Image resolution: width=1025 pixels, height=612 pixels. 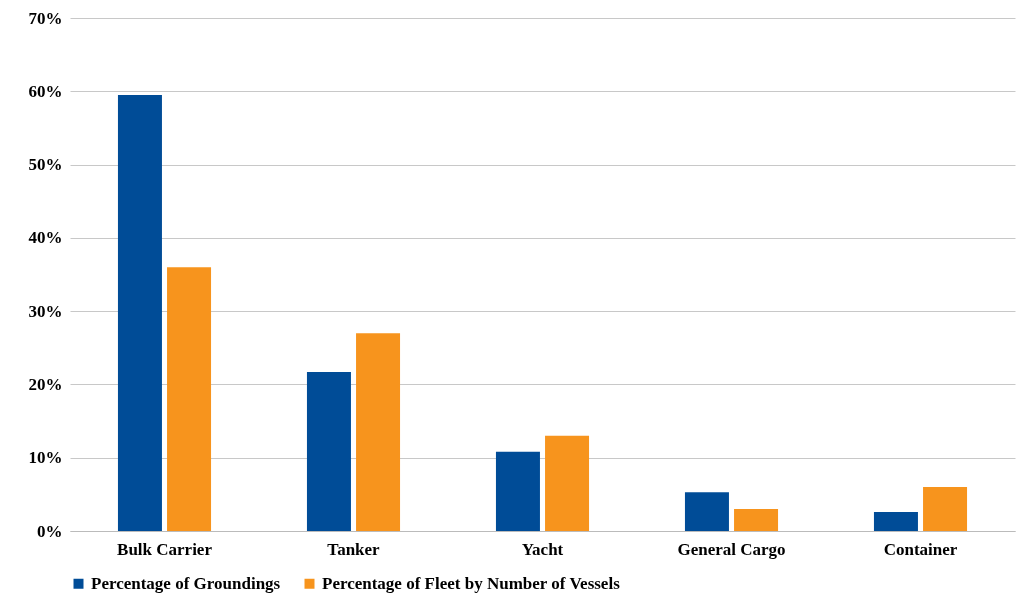 I want to click on x-tick-label: General Cargo, so click(x=731, y=549).